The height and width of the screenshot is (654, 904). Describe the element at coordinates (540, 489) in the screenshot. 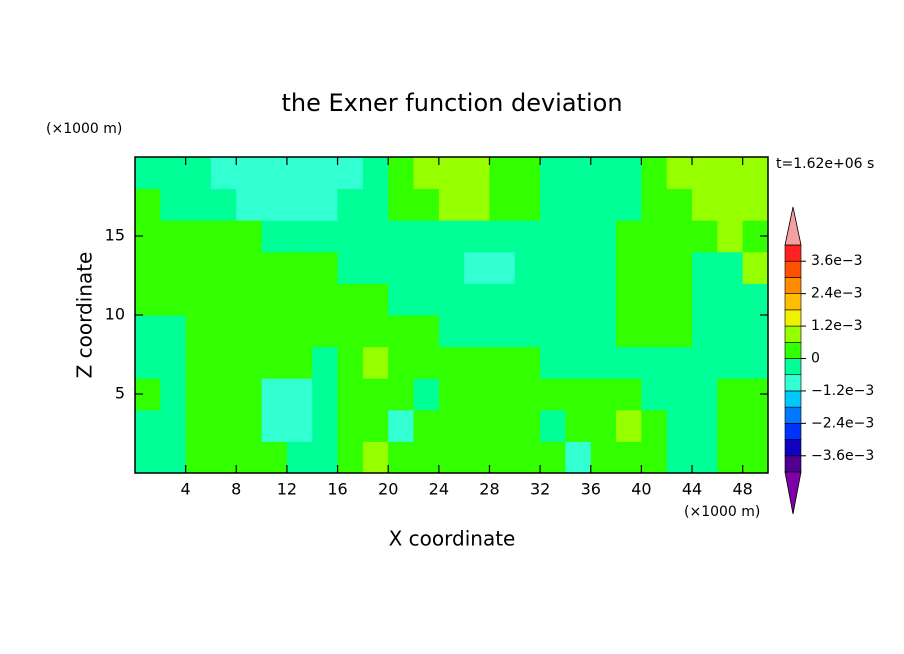

I see `x-tick-label: 32` at that location.